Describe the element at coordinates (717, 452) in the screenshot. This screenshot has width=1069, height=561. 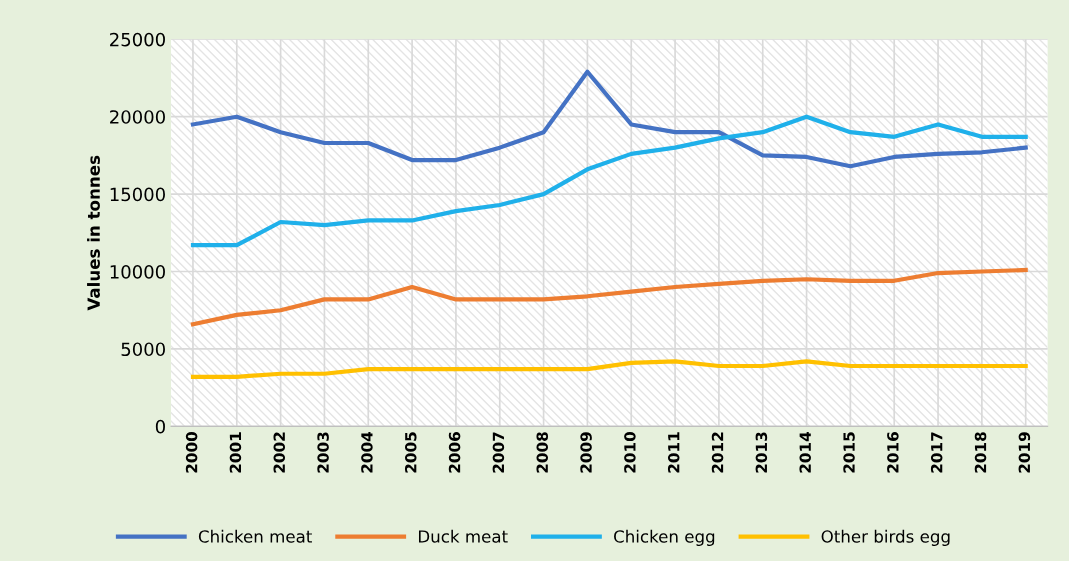
I see `x-tick-label: 2012` at that location.